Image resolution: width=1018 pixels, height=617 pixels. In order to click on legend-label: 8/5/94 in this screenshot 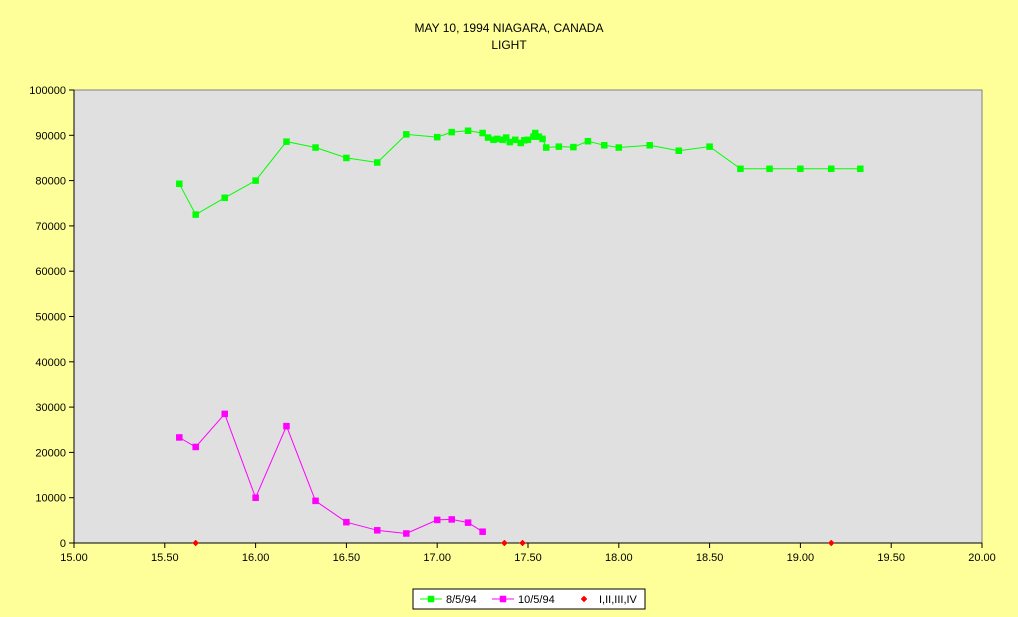, I will do `click(461, 600)`.